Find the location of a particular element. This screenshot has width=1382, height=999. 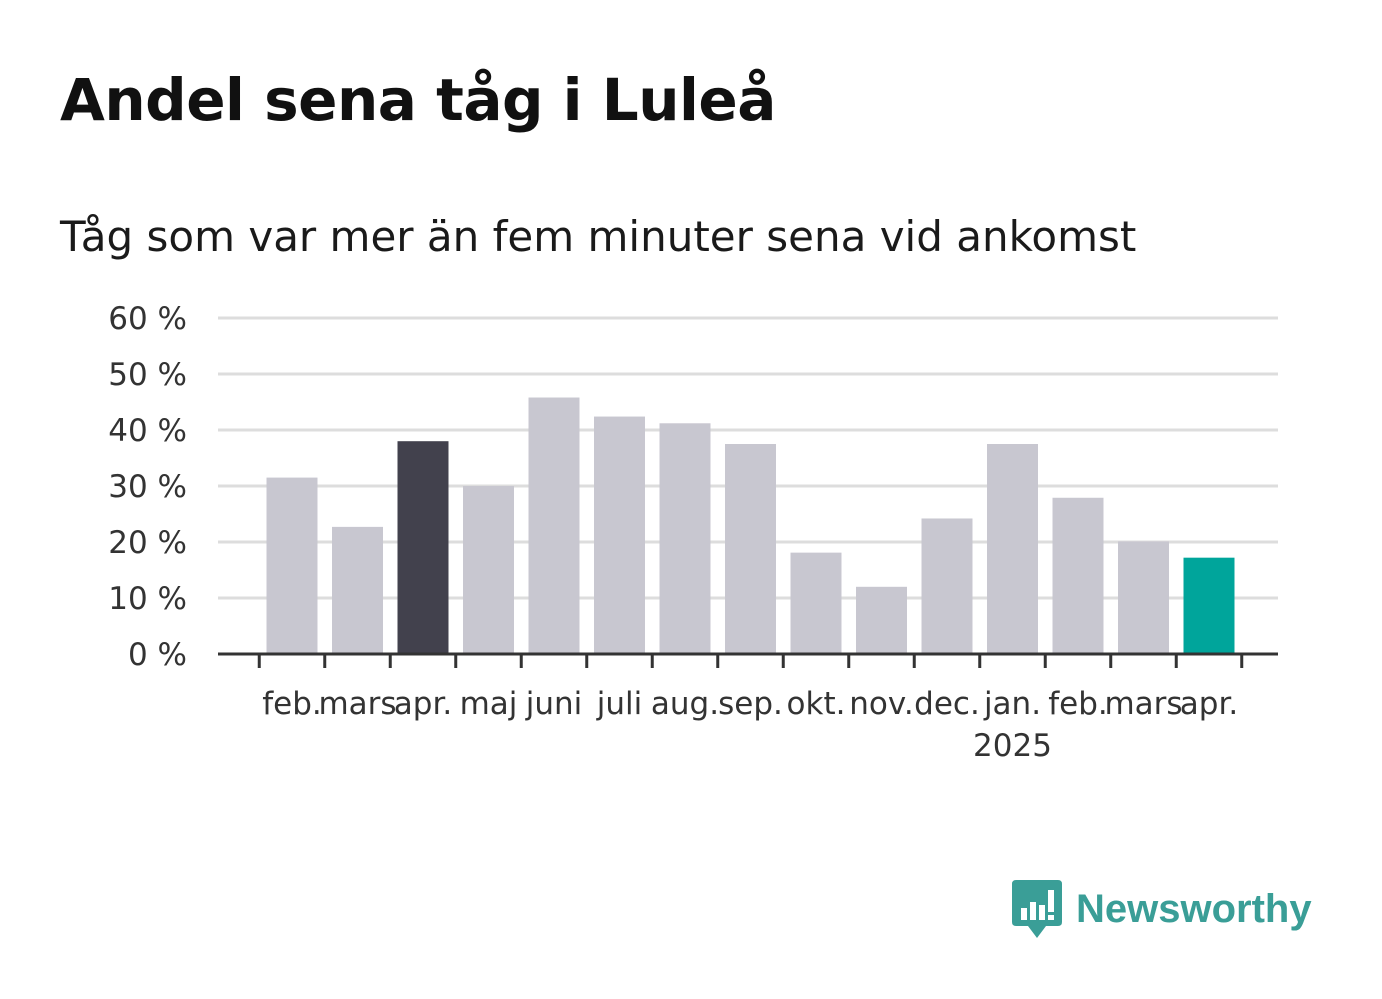

y-tick-label: 40 % is located at coordinates (147, 431).